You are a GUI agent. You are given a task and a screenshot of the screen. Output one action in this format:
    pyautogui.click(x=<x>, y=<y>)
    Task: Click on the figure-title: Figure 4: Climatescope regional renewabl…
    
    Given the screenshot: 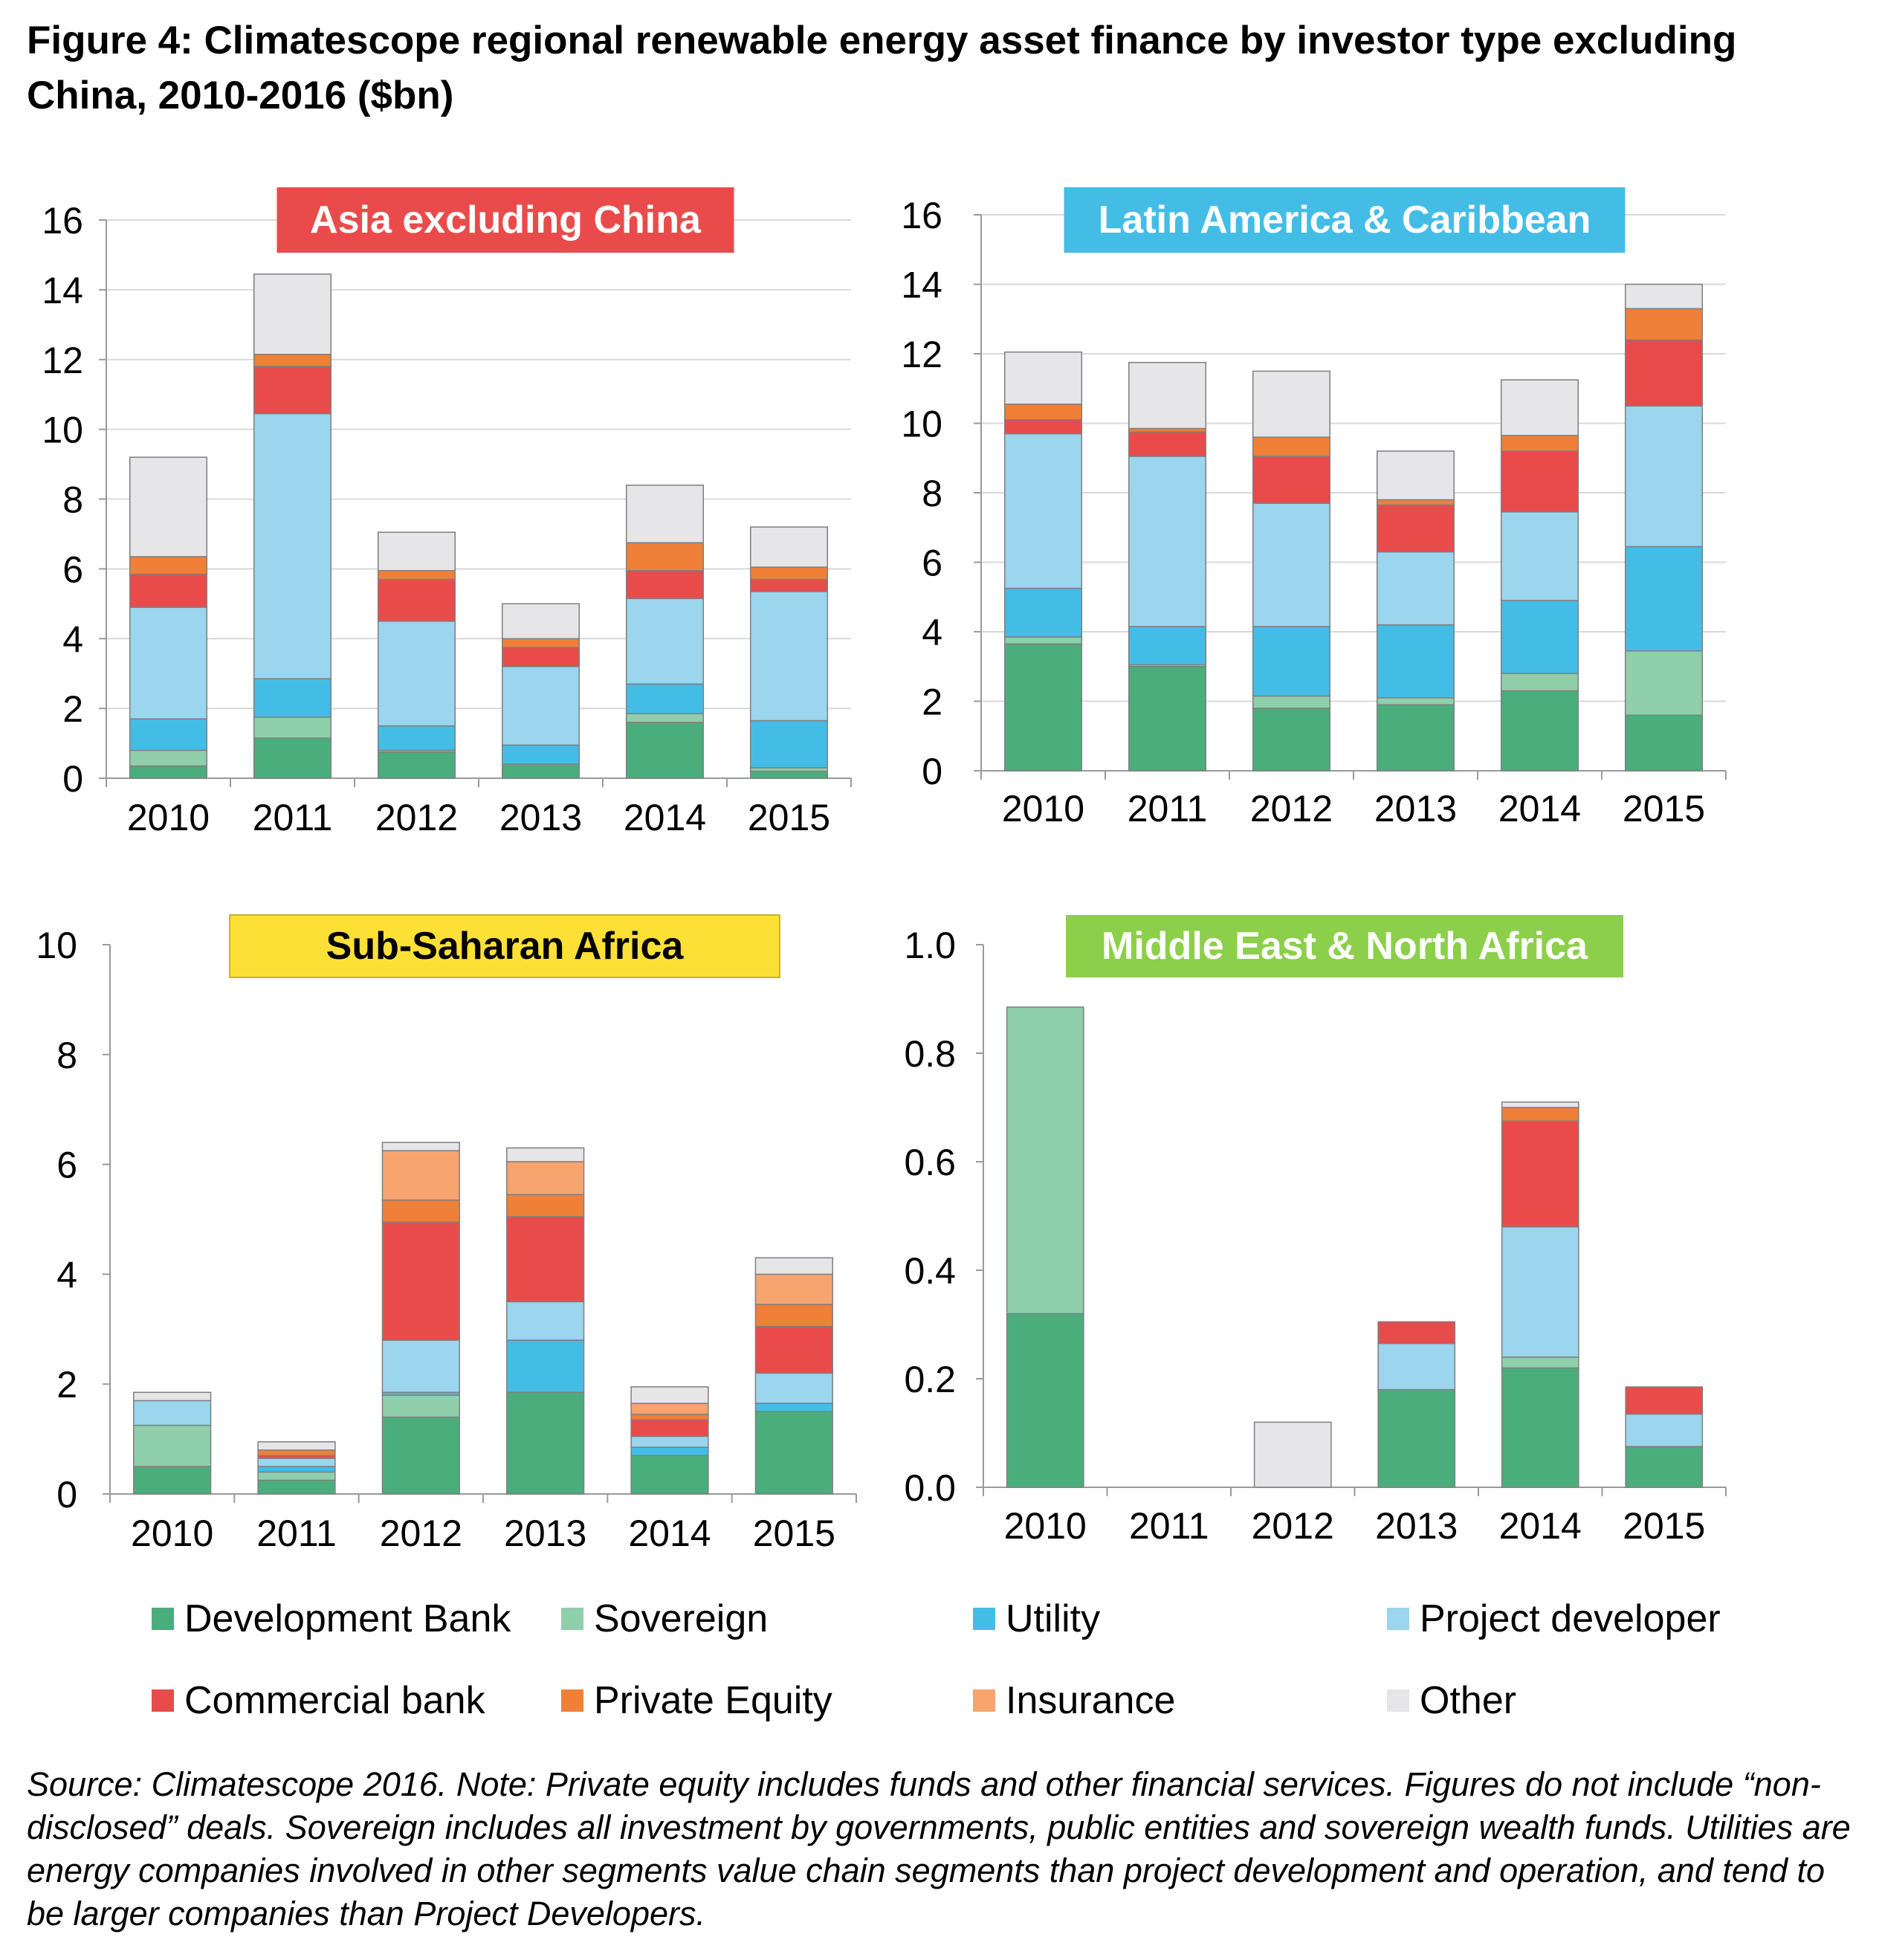 What is the action you would take?
    pyautogui.click(x=882, y=68)
    